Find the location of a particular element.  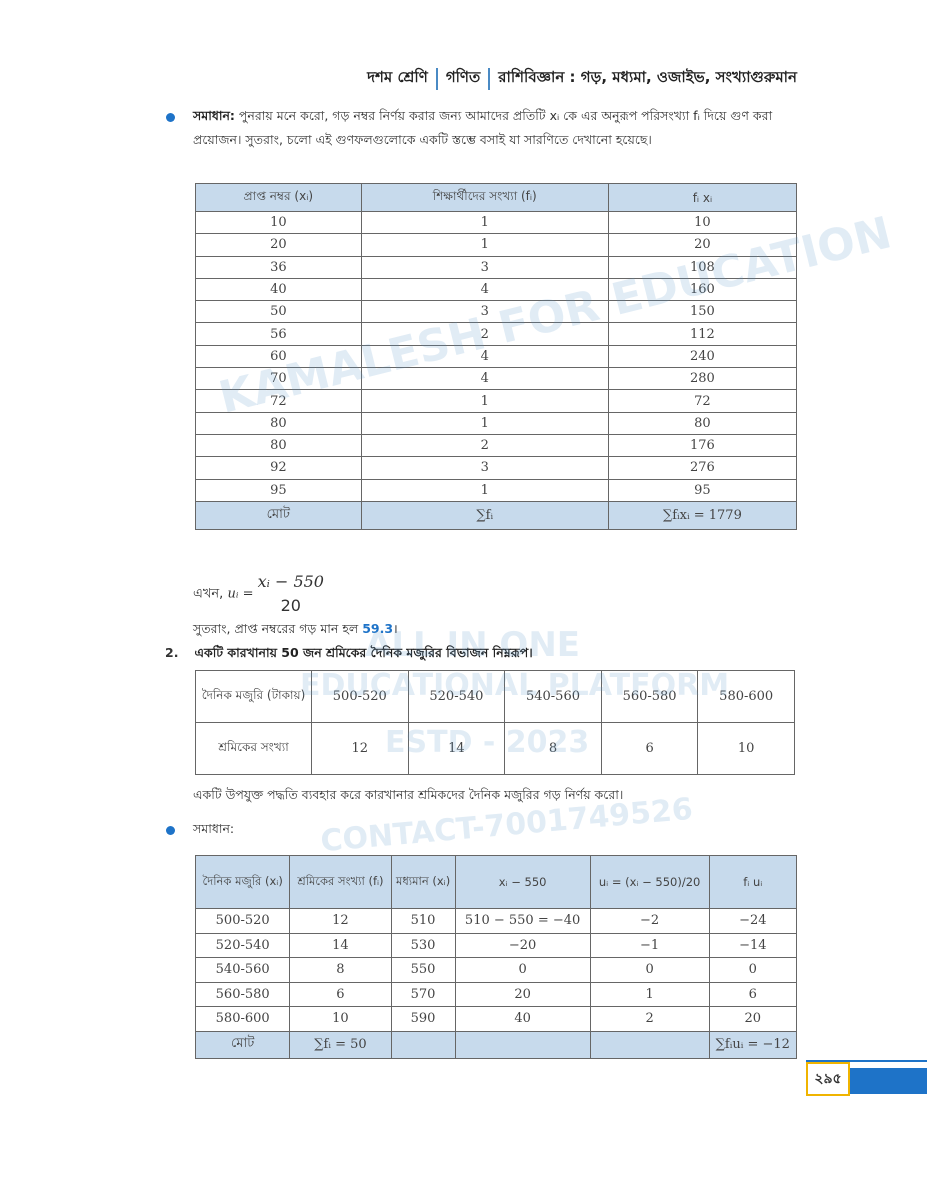

class-interval-cell: 520-540 is located at coordinates (456, 696).